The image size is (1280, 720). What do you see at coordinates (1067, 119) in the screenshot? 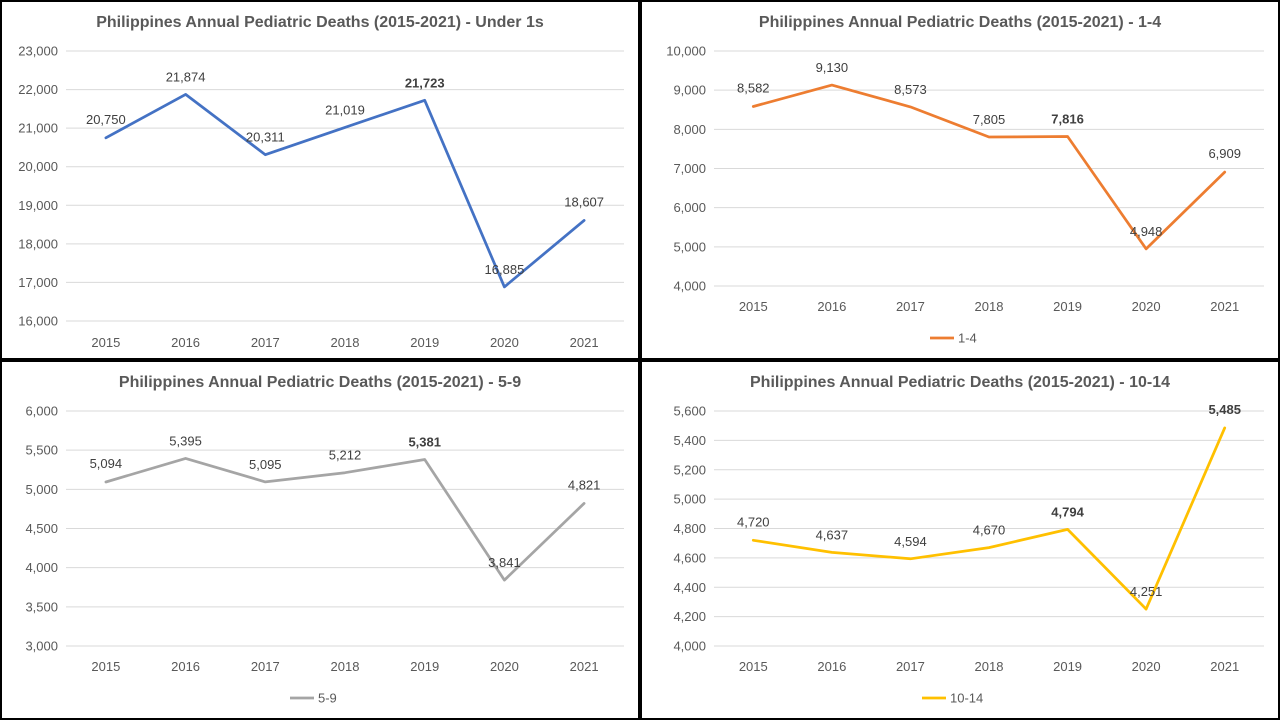
I see `data-label: 7,816` at bounding box center [1067, 119].